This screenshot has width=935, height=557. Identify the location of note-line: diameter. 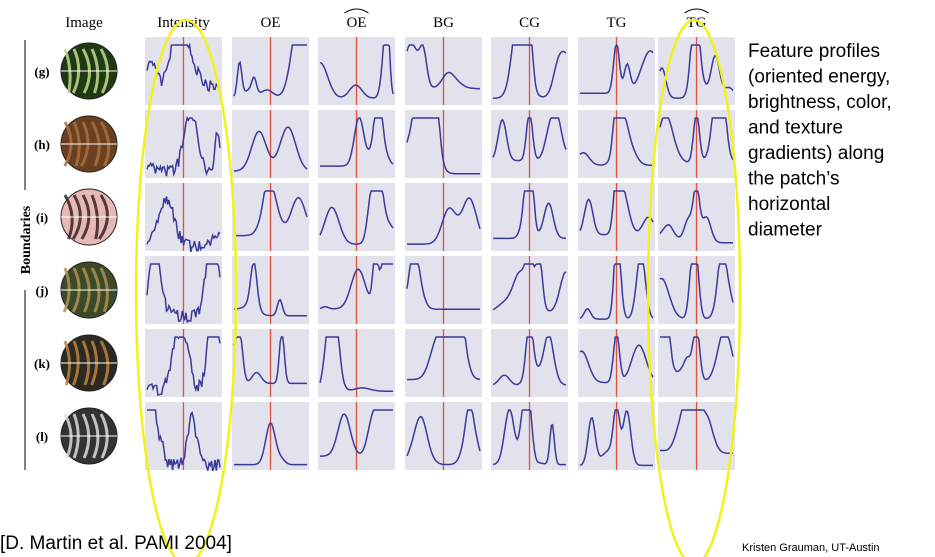
(785, 230).